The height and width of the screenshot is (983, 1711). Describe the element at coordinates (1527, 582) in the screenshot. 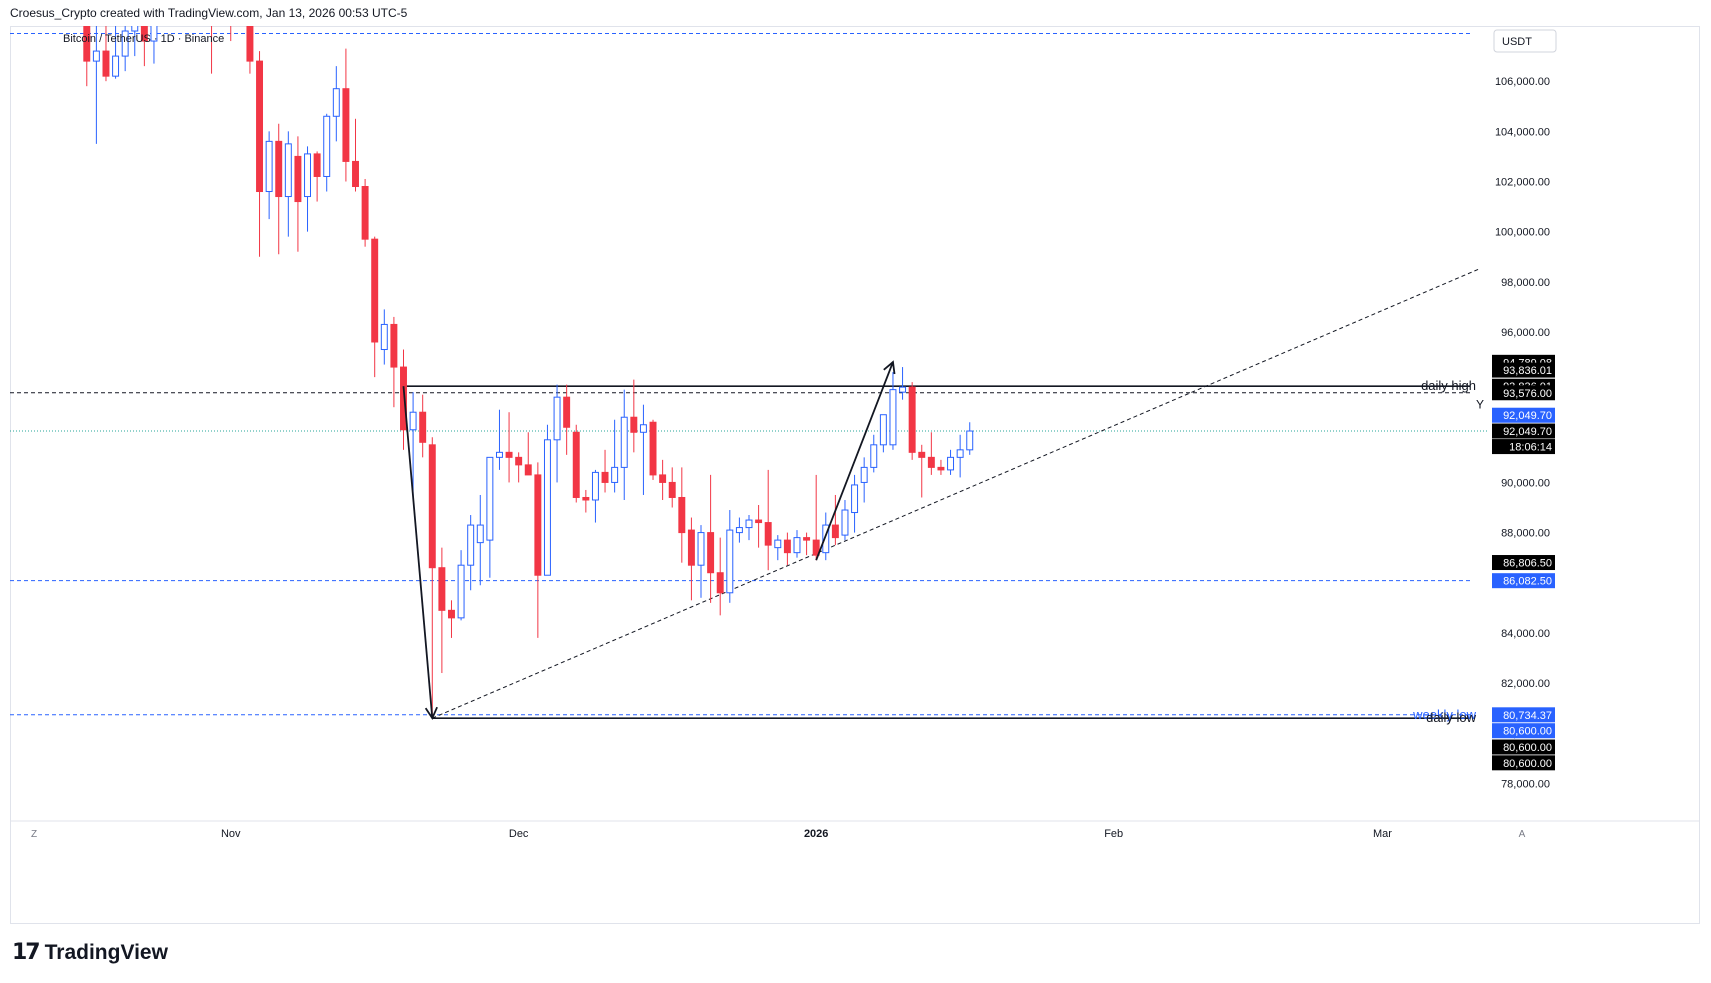

I see `price-tag-label: 86,082.50` at that location.